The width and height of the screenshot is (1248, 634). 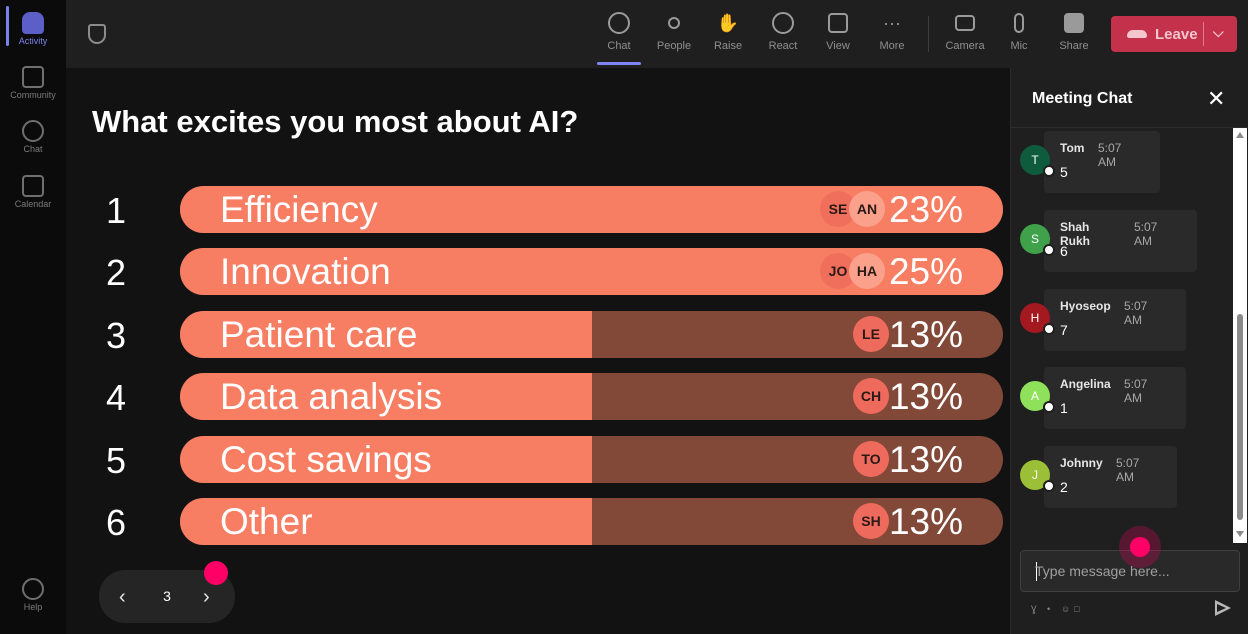 I want to click on rail-item-help: Help, so click(x=33, y=603).